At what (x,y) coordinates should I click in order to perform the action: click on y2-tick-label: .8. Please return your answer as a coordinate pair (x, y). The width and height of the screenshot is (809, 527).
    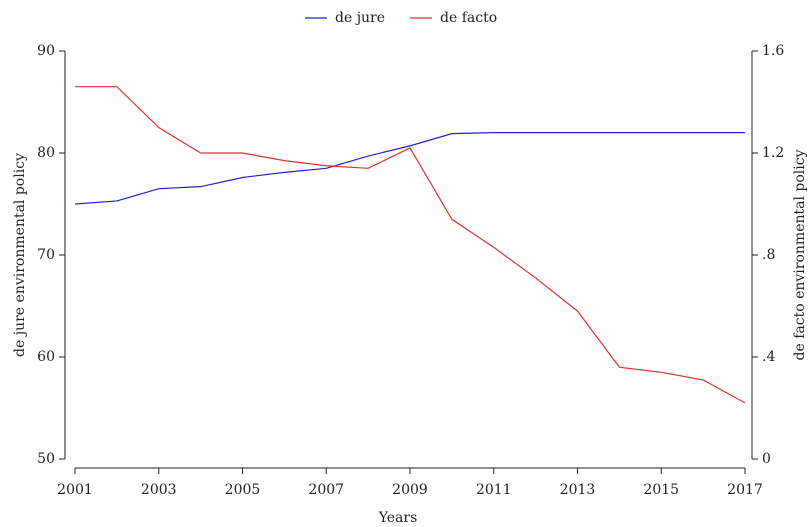
    Looking at the image, I should click on (768, 255).